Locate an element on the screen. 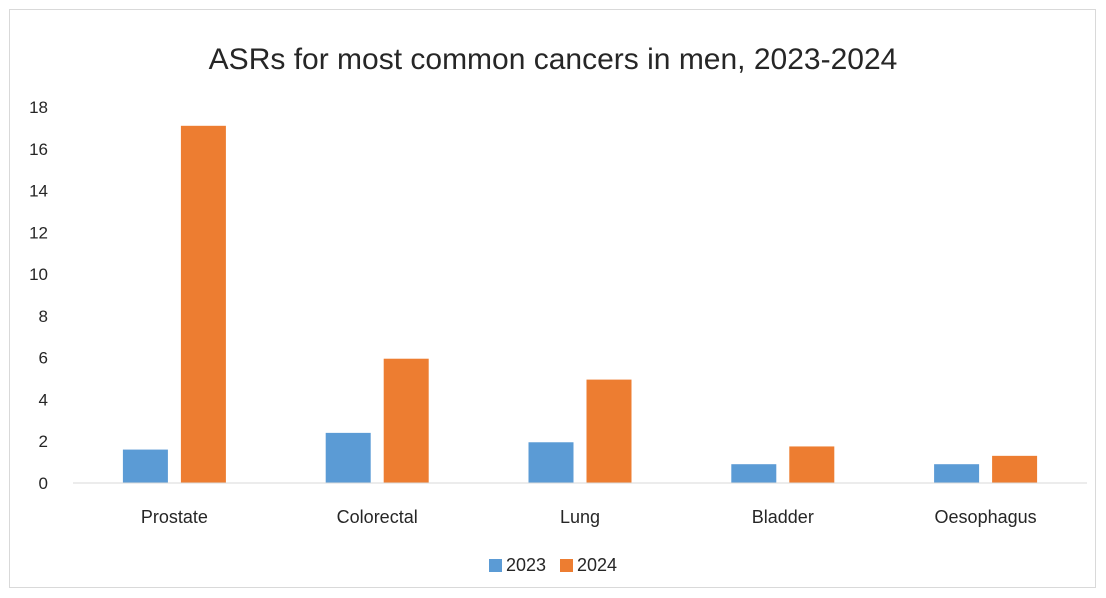  bar-2024-lung is located at coordinates (609, 431).